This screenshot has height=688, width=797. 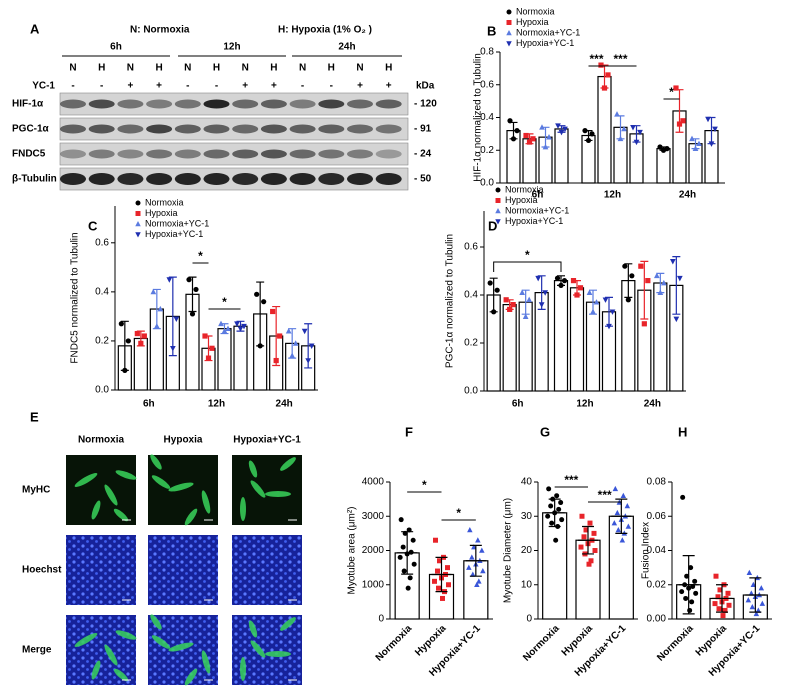 What do you see at coordinates (409, 431) in the screenshot?
I see `panel-label: F` at bounding box center [409, 431].